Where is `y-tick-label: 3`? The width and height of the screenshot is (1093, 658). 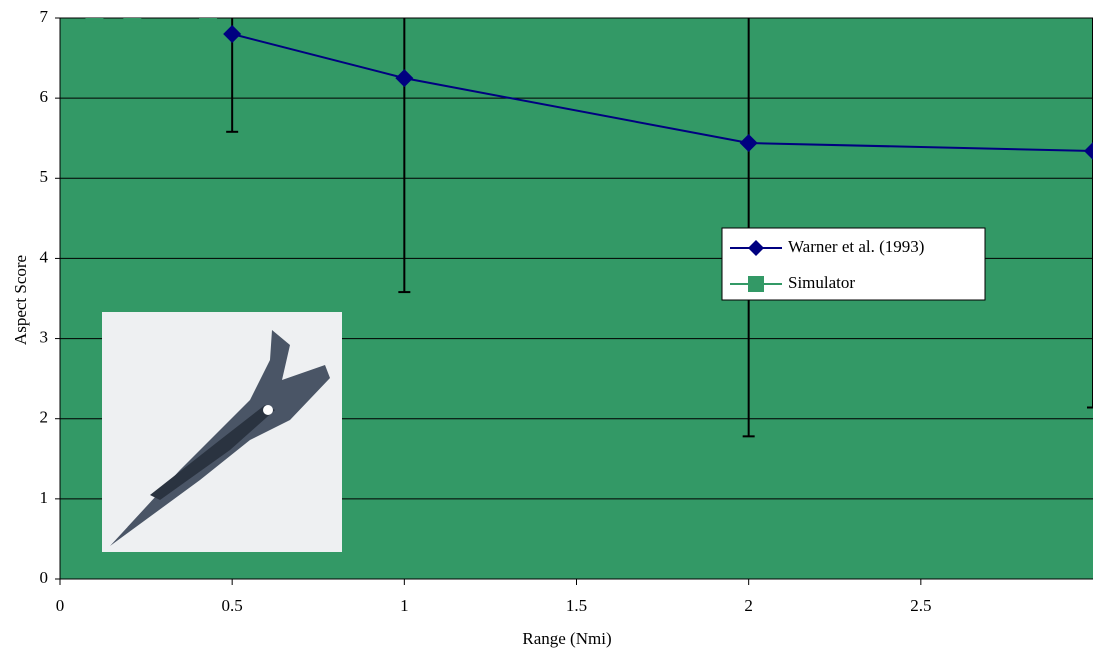 y-tick-label: 3 is located at coordinates (44, 336).